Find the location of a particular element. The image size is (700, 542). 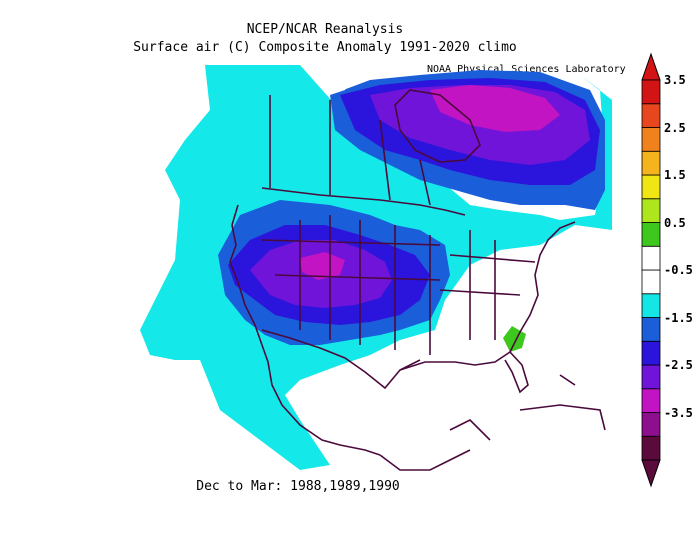

us-mexico-border is located at coordinates (341, 359).